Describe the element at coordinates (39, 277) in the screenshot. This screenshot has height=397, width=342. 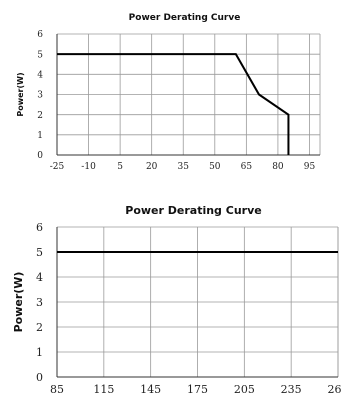
I see `chart-1-y-tick-label-4: 4` at that location.